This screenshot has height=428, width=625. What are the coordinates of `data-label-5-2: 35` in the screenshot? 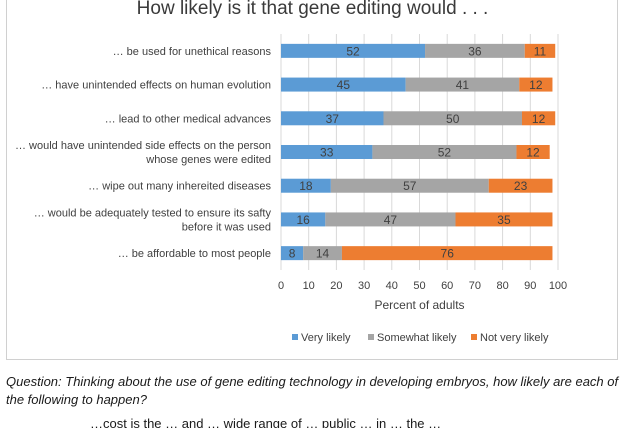 It's located at (504, 220).